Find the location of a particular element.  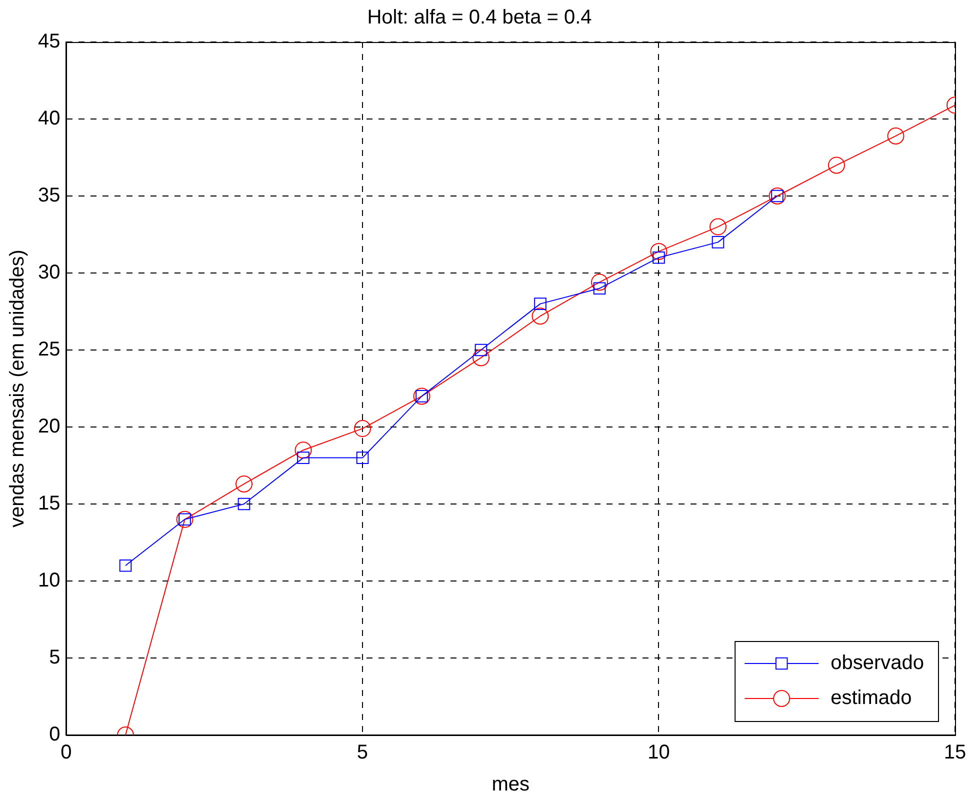

y-tick-label: 35 is located at coordinates (49, 195).